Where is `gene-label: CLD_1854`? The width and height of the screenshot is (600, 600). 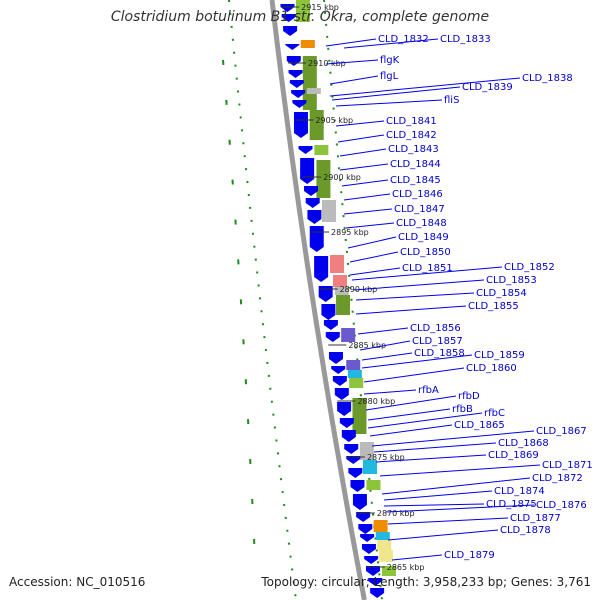
gene-label: CLD_1854 is located at coordinates (501, 293).